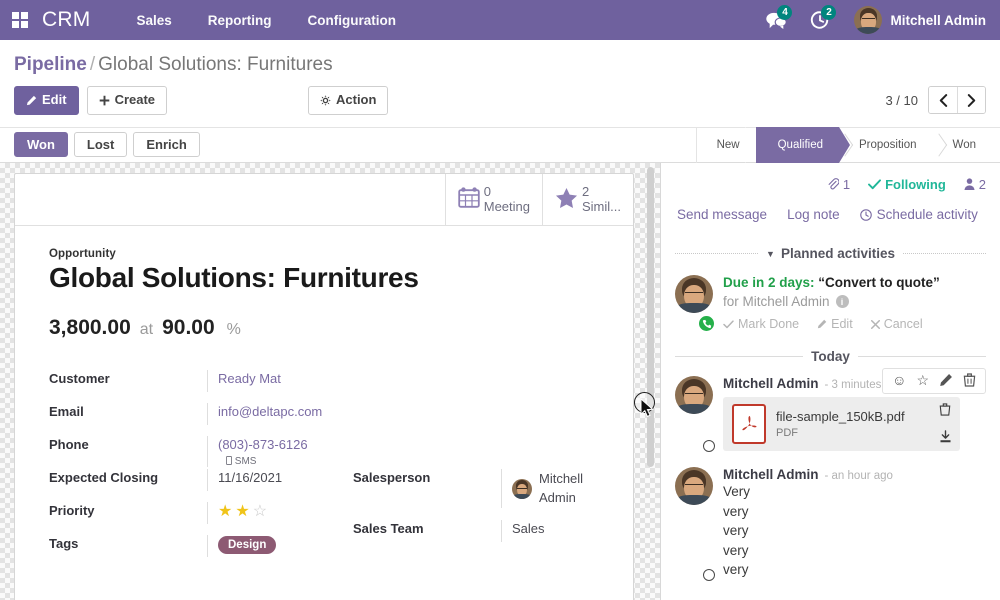  I want to click on followers-counter: 2, so click(975, 184).